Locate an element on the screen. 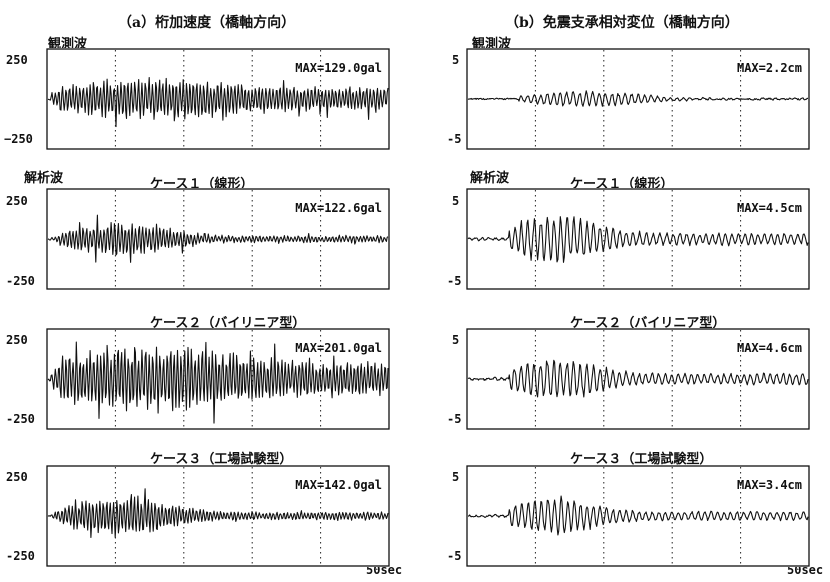 This screenshot has width=830, height=582. b-panel1-ymax: 5 is located at coordinates (455, 60).